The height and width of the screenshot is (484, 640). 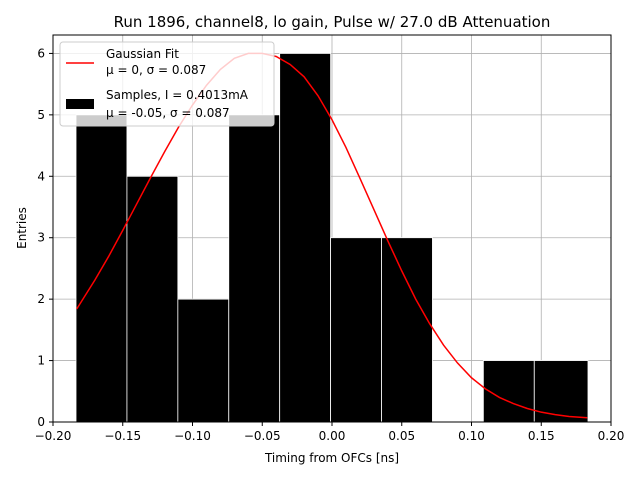 I want to click on legend-samples-swatch, so click(x=80, y=104).